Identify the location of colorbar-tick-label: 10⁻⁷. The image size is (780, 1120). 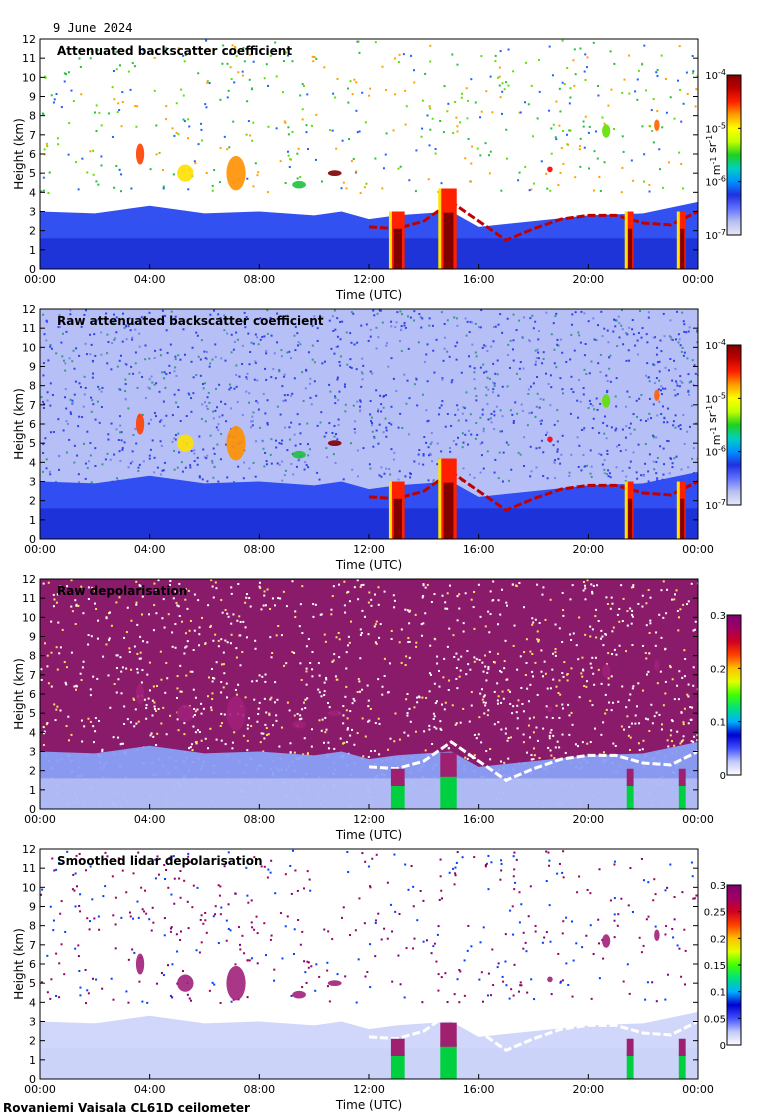
(715, 235).